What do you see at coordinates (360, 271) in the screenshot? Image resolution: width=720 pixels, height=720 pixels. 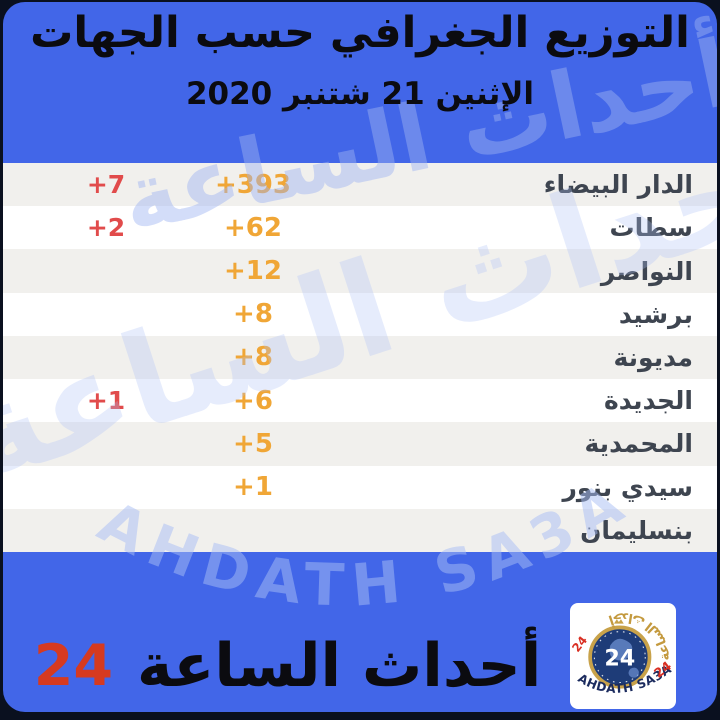 I see `table-row: النواصر +12` at bounding box center [360, 271].